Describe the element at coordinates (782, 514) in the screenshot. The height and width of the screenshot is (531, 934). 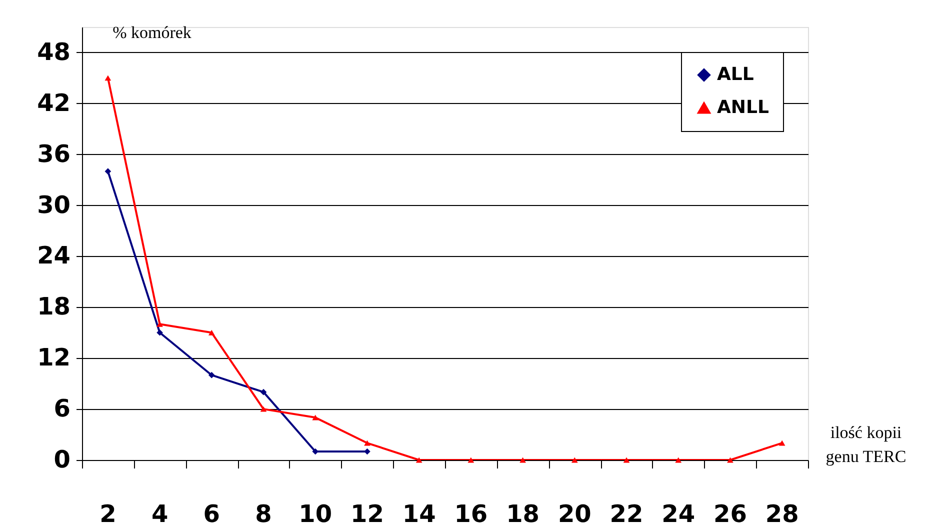
I see `x-tick-label: 28` at that location.